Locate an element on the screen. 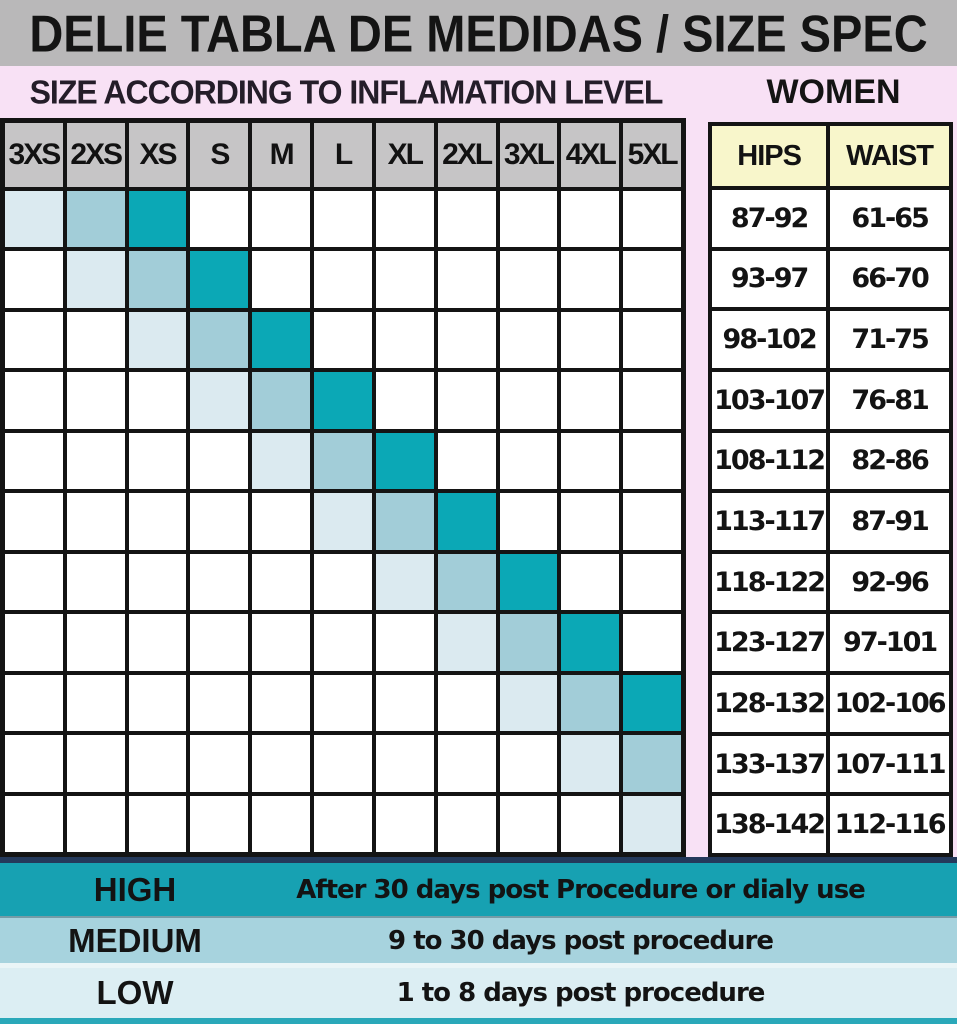 The width and height of the screenshot is (957, 1024). size-col-header-l: L is located at coordinates (343, 155).